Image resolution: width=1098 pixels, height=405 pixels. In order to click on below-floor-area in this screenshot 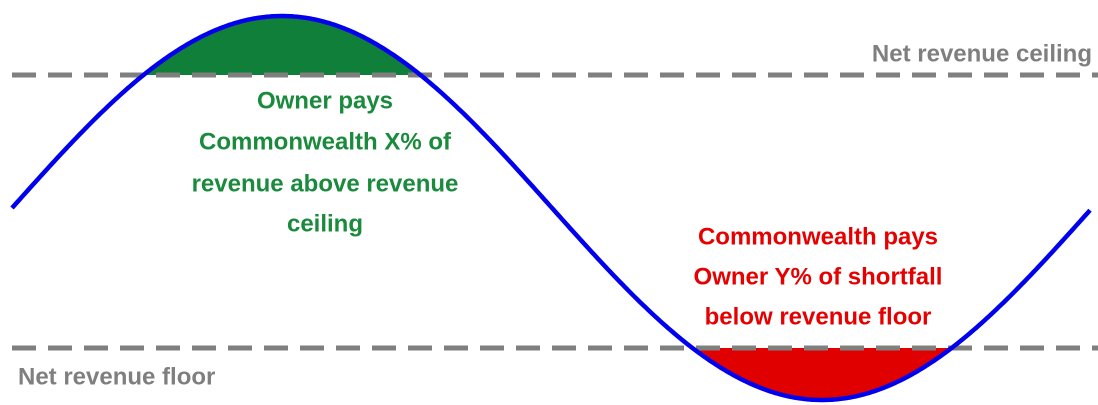, I will do `click(826, 374)`.